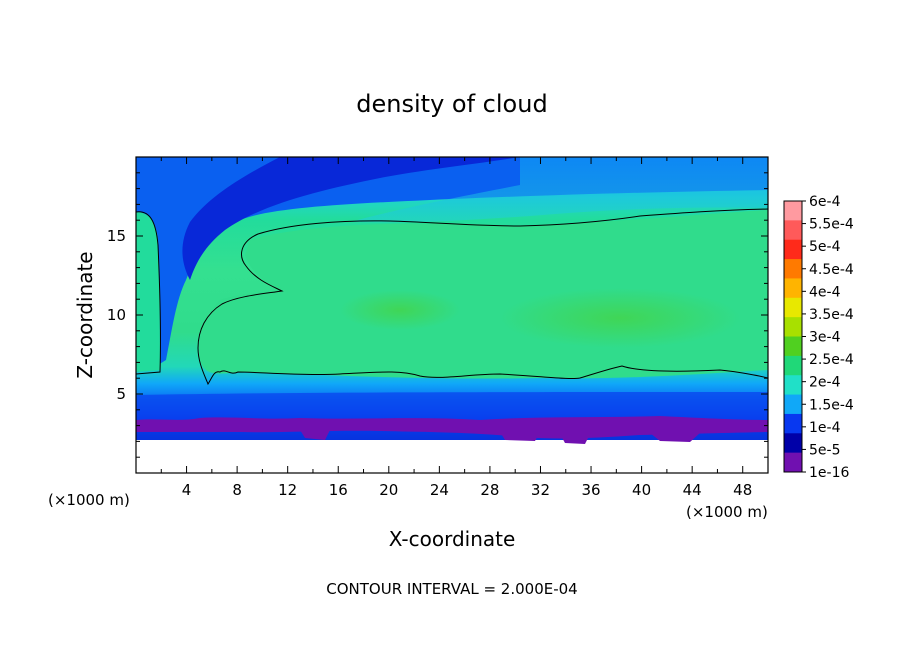 The image size is (904, 654). Describe the element at coordinates (825, 428) in the screenshot. I see `colorbar-label: 1e-4` at that location.